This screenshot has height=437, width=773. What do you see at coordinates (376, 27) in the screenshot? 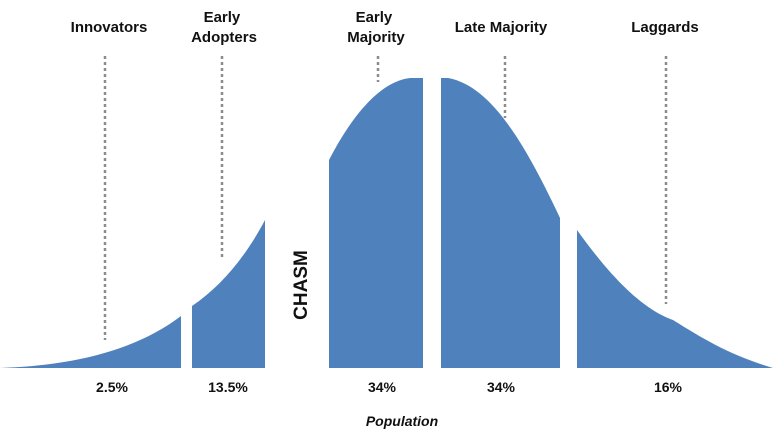
I see `label-early-majority: Early Majority` at bounding box center [376, 27].